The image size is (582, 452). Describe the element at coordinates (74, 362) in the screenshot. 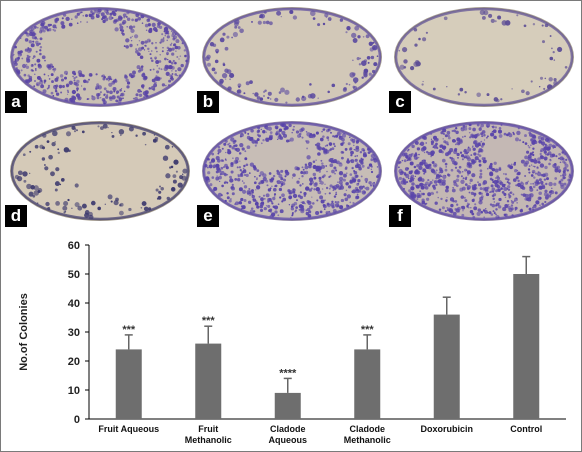

I see `y-tick-label: 20` at that location.